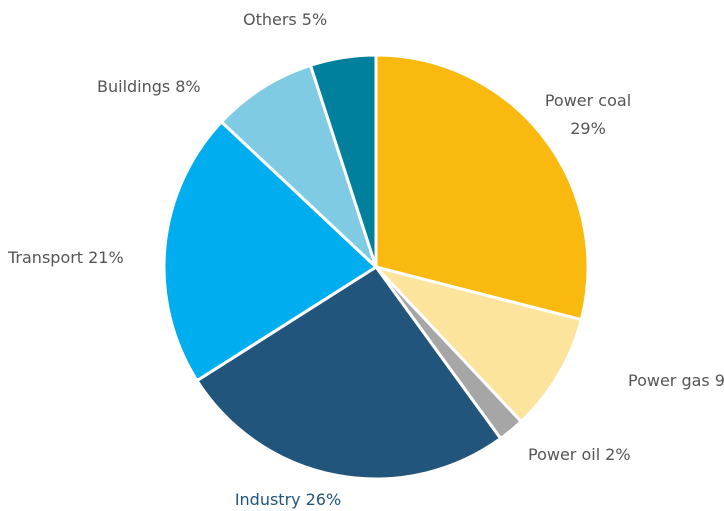  I want to click on value-label: 21%, so click(106, 257).